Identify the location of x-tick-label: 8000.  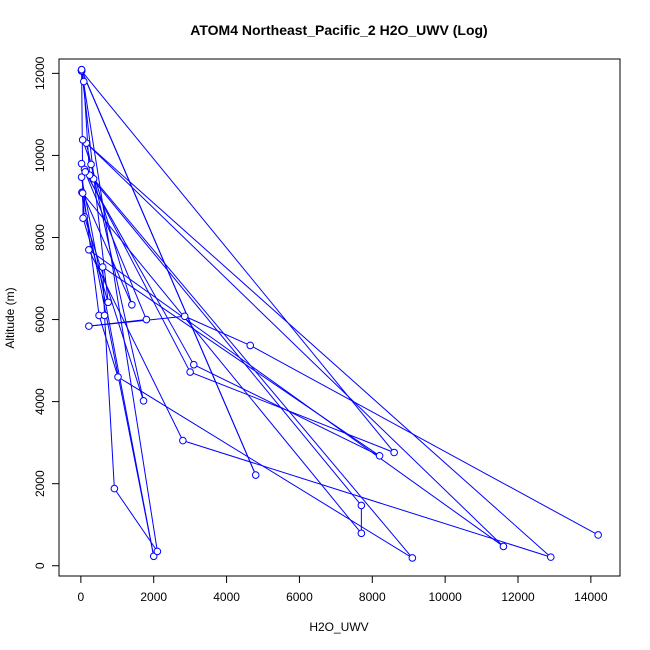
(372, 597).